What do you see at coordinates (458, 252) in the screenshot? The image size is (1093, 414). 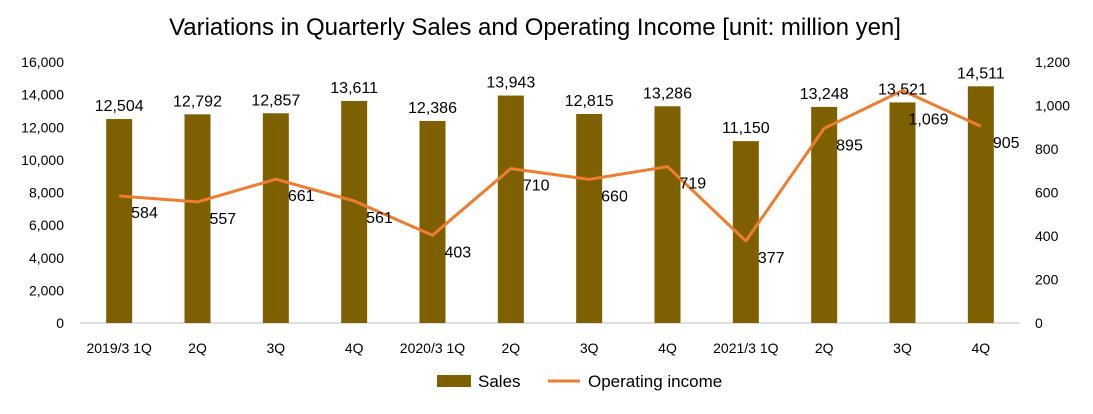 I see `operating-income-data-label: 403` at bounding box center [458, 252].